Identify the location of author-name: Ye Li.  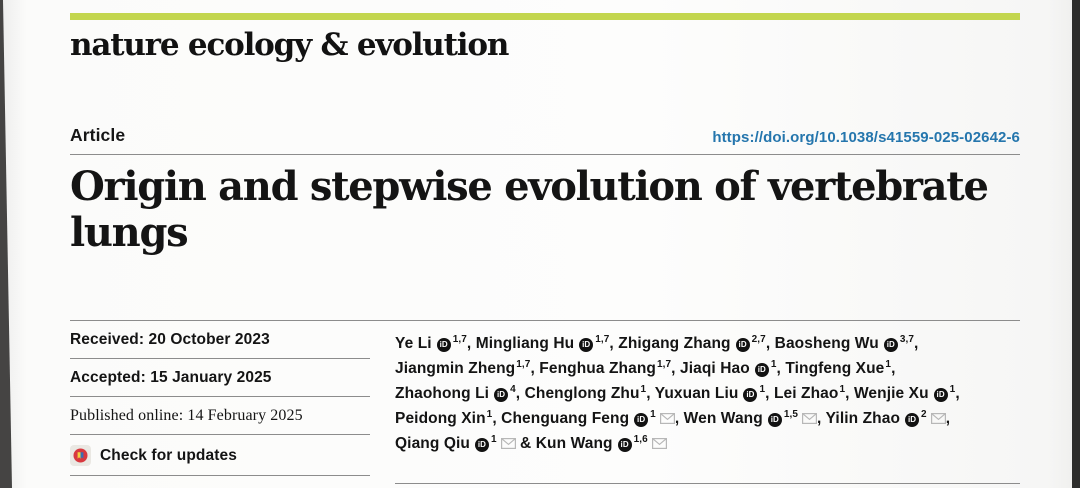
(413, 343).